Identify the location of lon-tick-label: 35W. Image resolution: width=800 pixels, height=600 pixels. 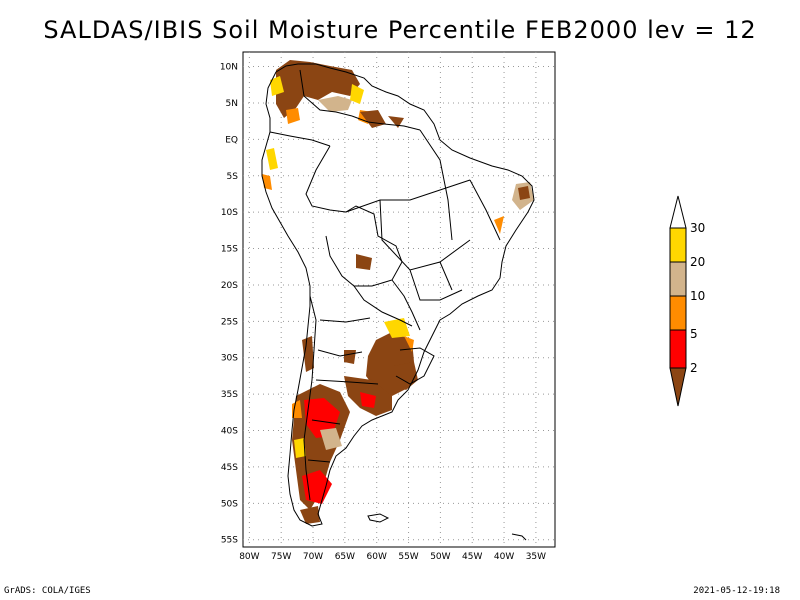
(536, 557).